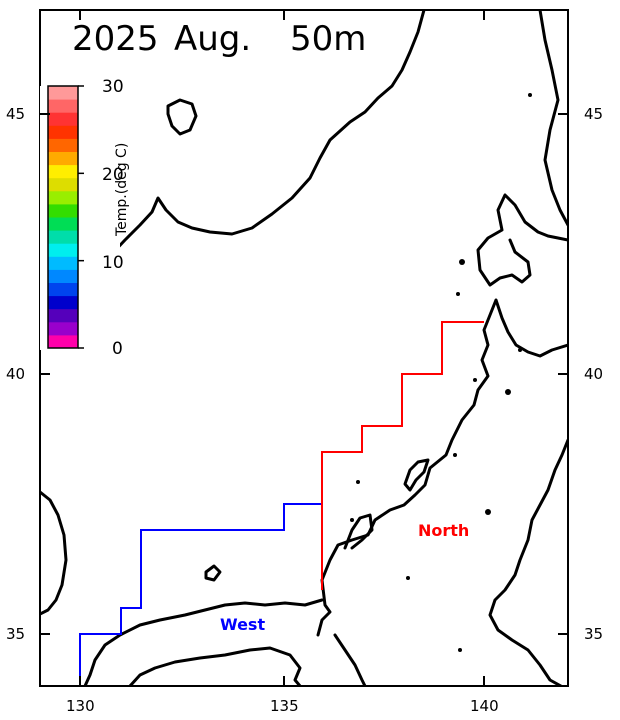 The width and height of the screenshot is (620, 720). Describe the element at coordinates (54, 553) in the screenshot. I see `korea-coastline` at that location.